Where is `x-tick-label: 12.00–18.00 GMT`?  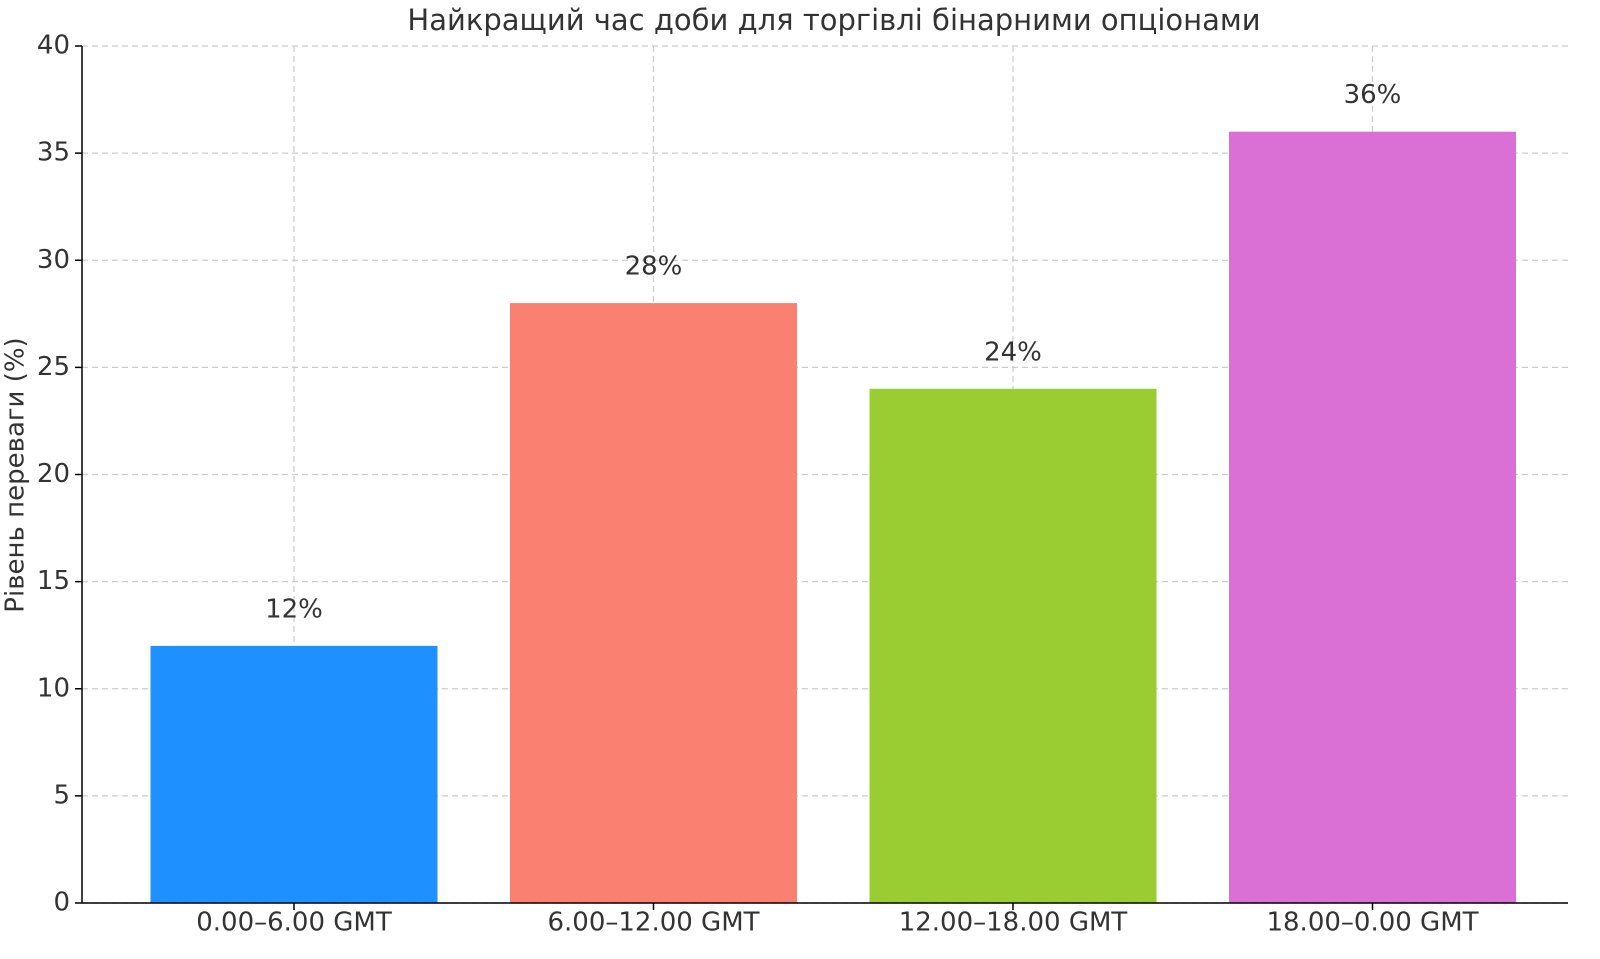
x-tick-label: 12.00–18.00 GMT is located at coordinates (1013, 923).